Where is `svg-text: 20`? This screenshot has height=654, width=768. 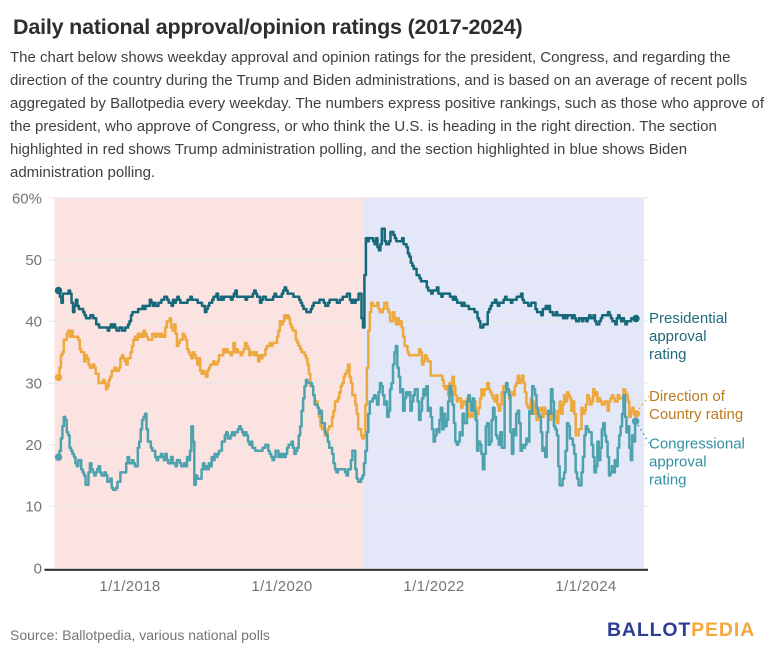 svg-text: 20 is located at coordinates (33, 445).